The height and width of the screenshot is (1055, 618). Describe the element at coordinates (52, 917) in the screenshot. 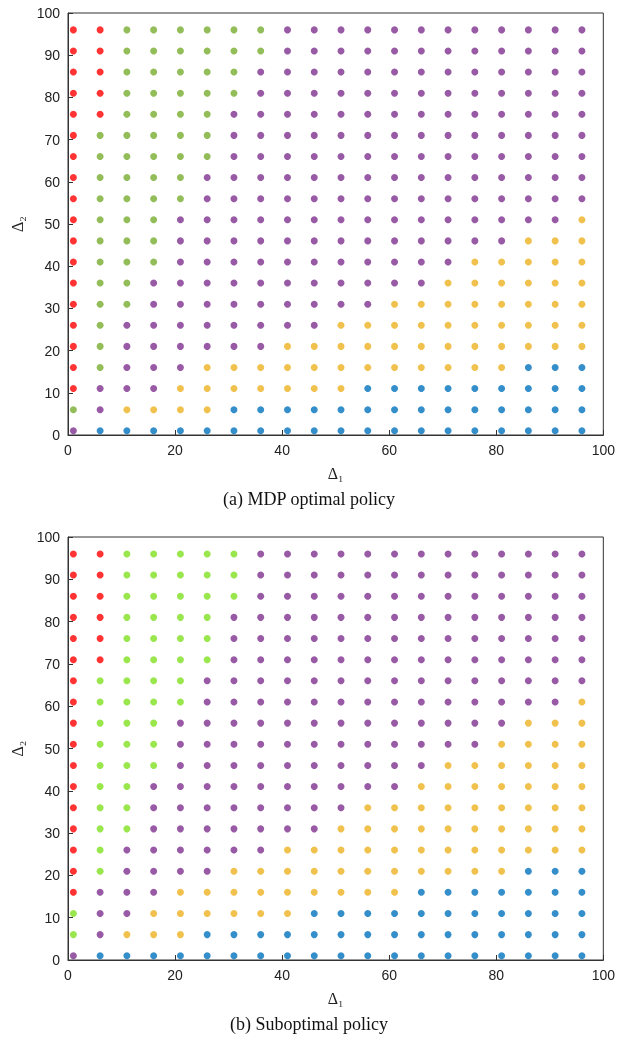

I see `y-tick-label: 10` at that location.